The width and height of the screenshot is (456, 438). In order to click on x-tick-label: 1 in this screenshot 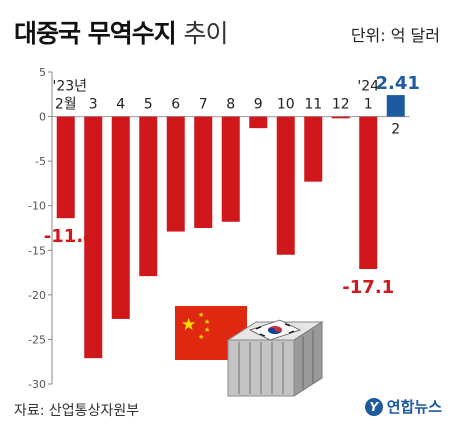, I will do `click(368, 105)`.